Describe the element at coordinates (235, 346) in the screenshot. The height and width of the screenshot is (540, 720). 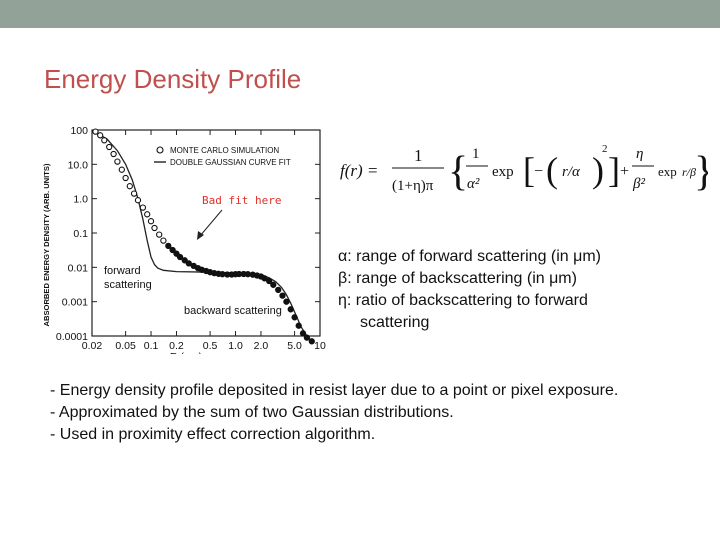
I see `x-tick-label: 1.0` at that location.